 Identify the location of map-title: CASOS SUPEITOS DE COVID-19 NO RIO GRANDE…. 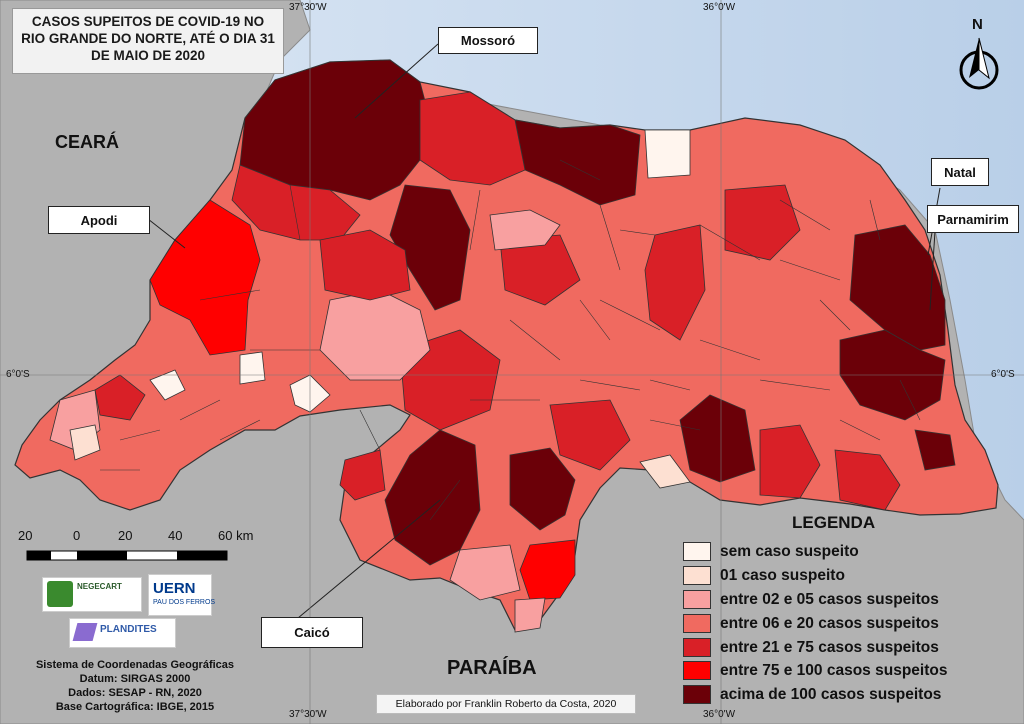
(148, 41).